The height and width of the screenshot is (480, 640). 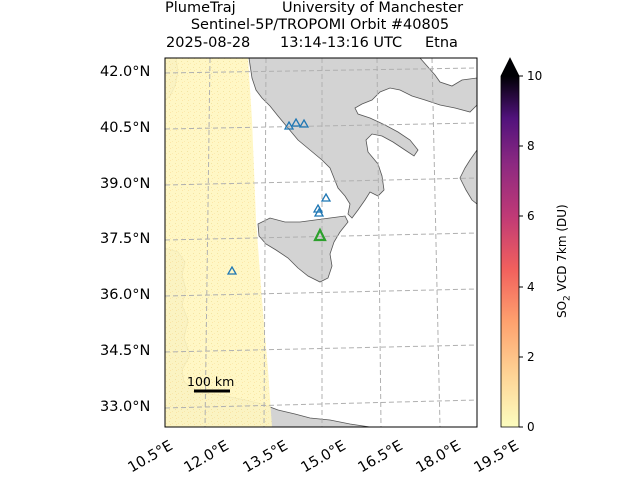 What do you see at coordinates (531, 216) in the screenshot?
I see `colorbar-tick-label: 6` at bounding box center [531, 216].